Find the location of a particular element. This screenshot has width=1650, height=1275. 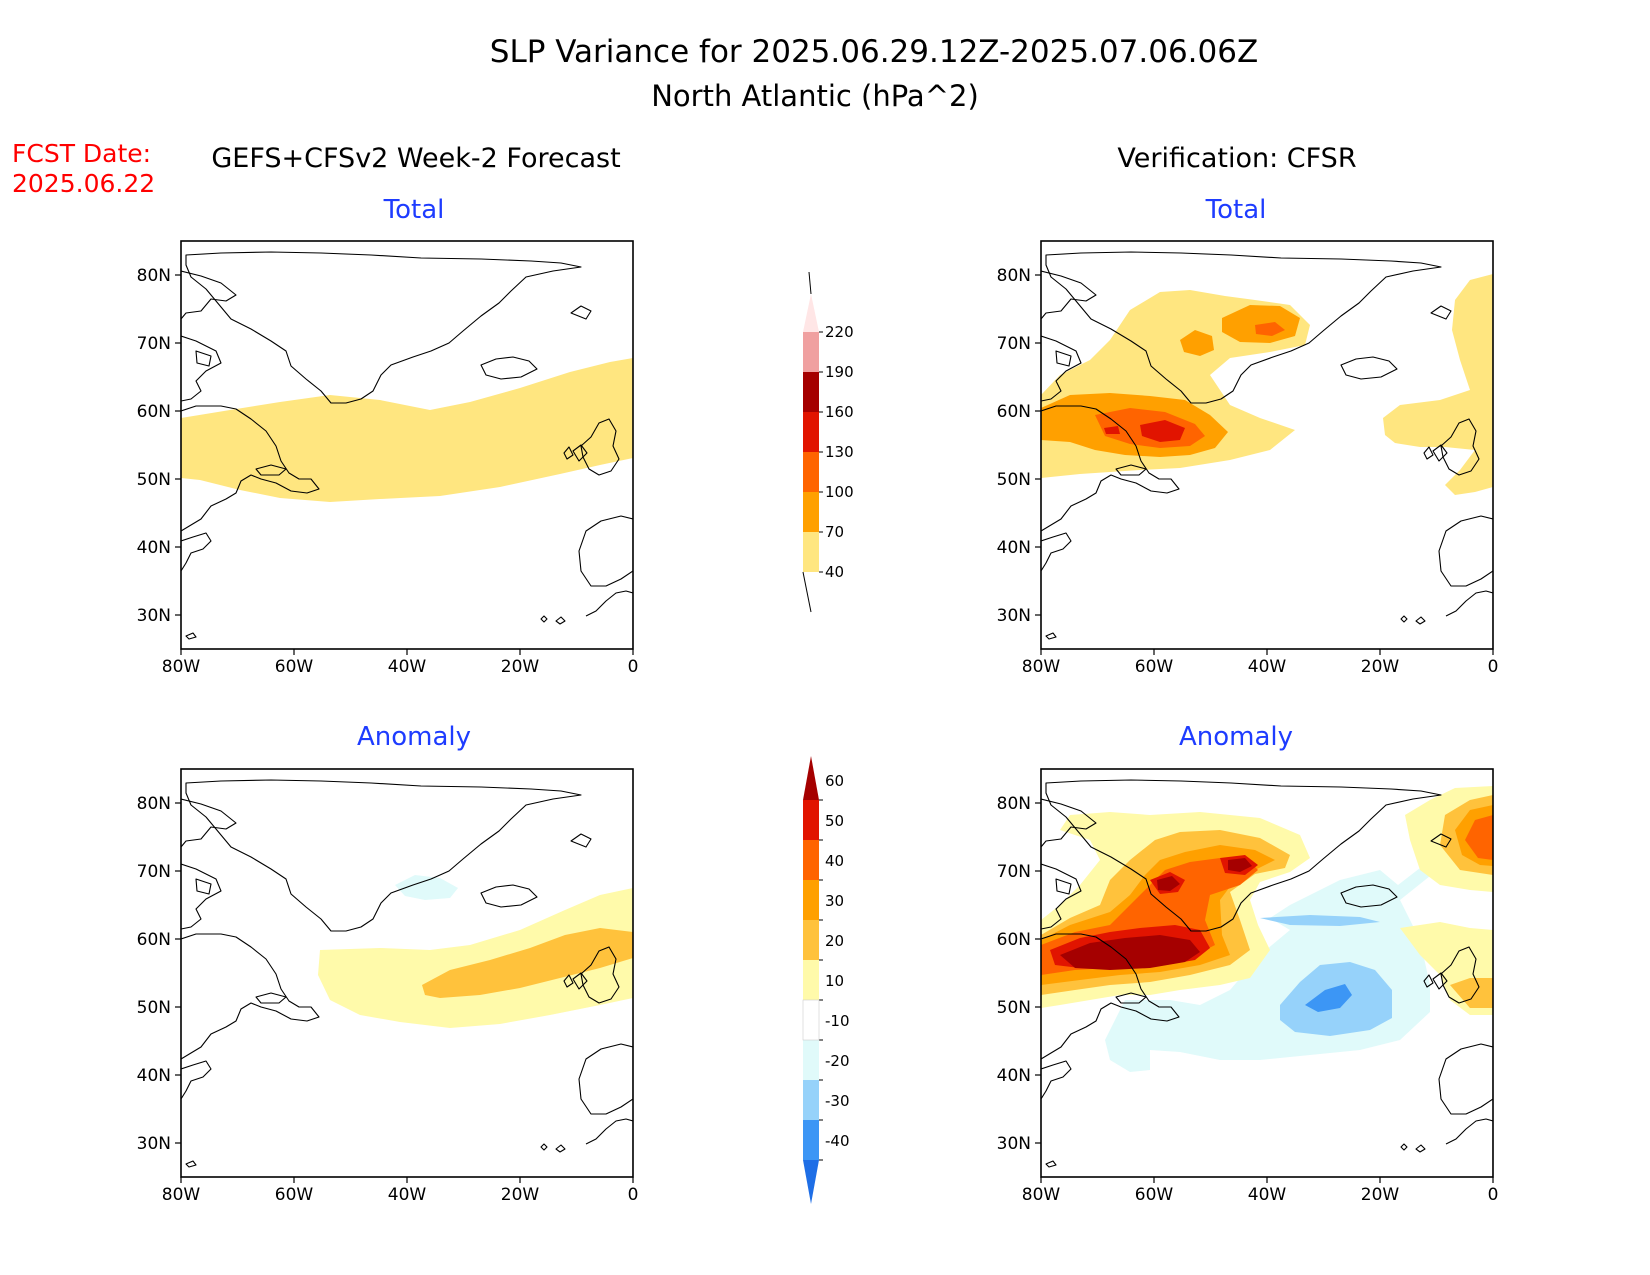

anomaly-10-20-region is located at coordinates (475, 958).